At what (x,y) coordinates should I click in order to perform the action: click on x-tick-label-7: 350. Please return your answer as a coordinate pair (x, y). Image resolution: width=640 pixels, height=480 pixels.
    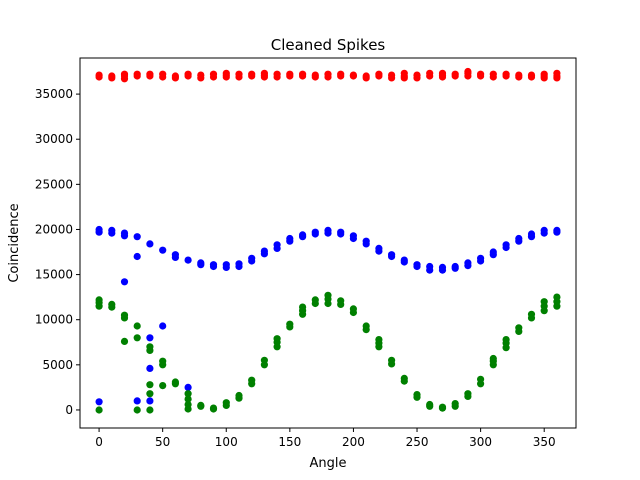
    Looking at the image, I should click on (544, 442).